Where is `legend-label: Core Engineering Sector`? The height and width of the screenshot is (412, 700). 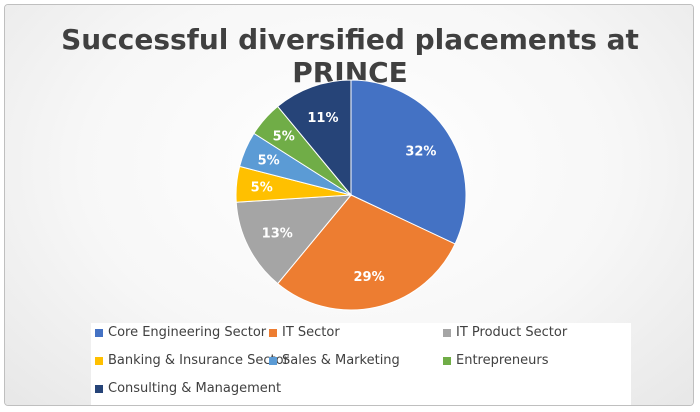
legend-label: Core Engineering Sector is located at coordinates (187, 332).